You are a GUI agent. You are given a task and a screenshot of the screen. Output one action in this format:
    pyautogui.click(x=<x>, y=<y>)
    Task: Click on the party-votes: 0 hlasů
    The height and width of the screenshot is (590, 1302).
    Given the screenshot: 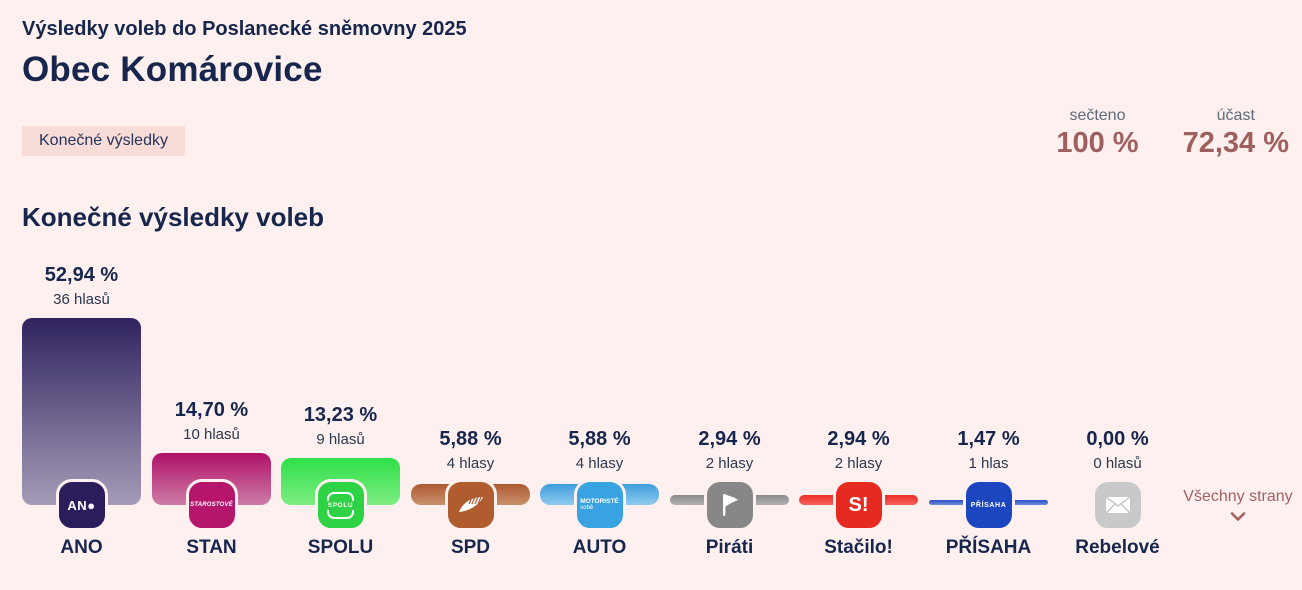 What is the action you would take?
    pyautogui.click(x=1117, y=463)
    